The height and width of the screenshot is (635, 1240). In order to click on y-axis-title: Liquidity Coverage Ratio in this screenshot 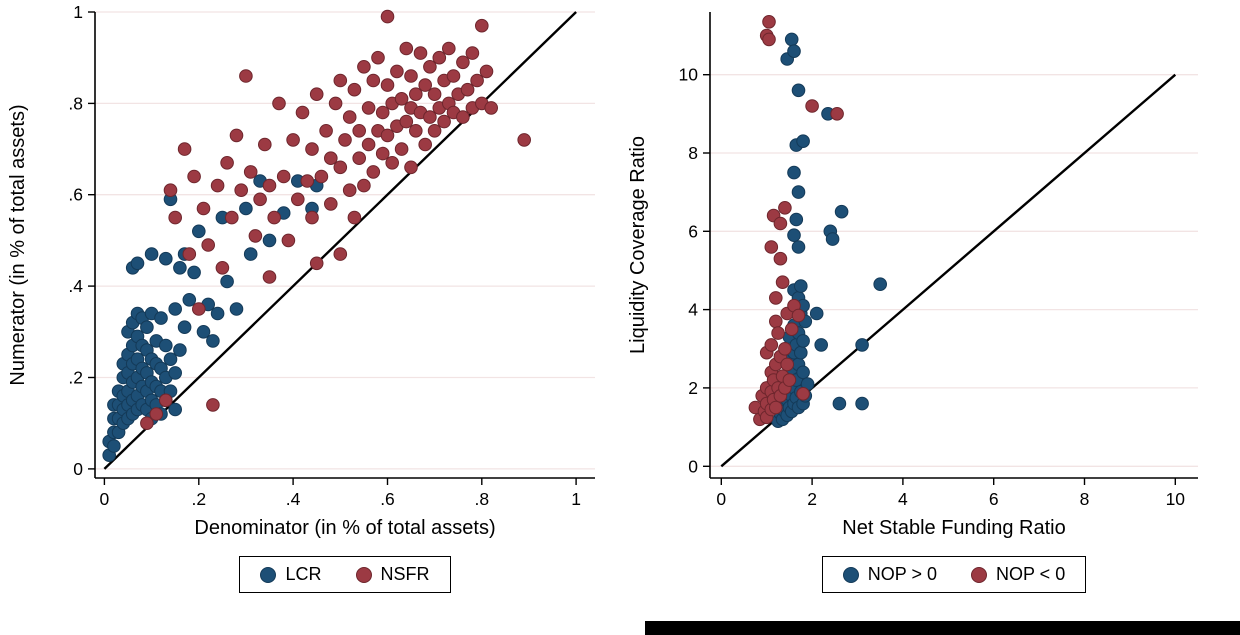, I will do `click(638, 245)`.